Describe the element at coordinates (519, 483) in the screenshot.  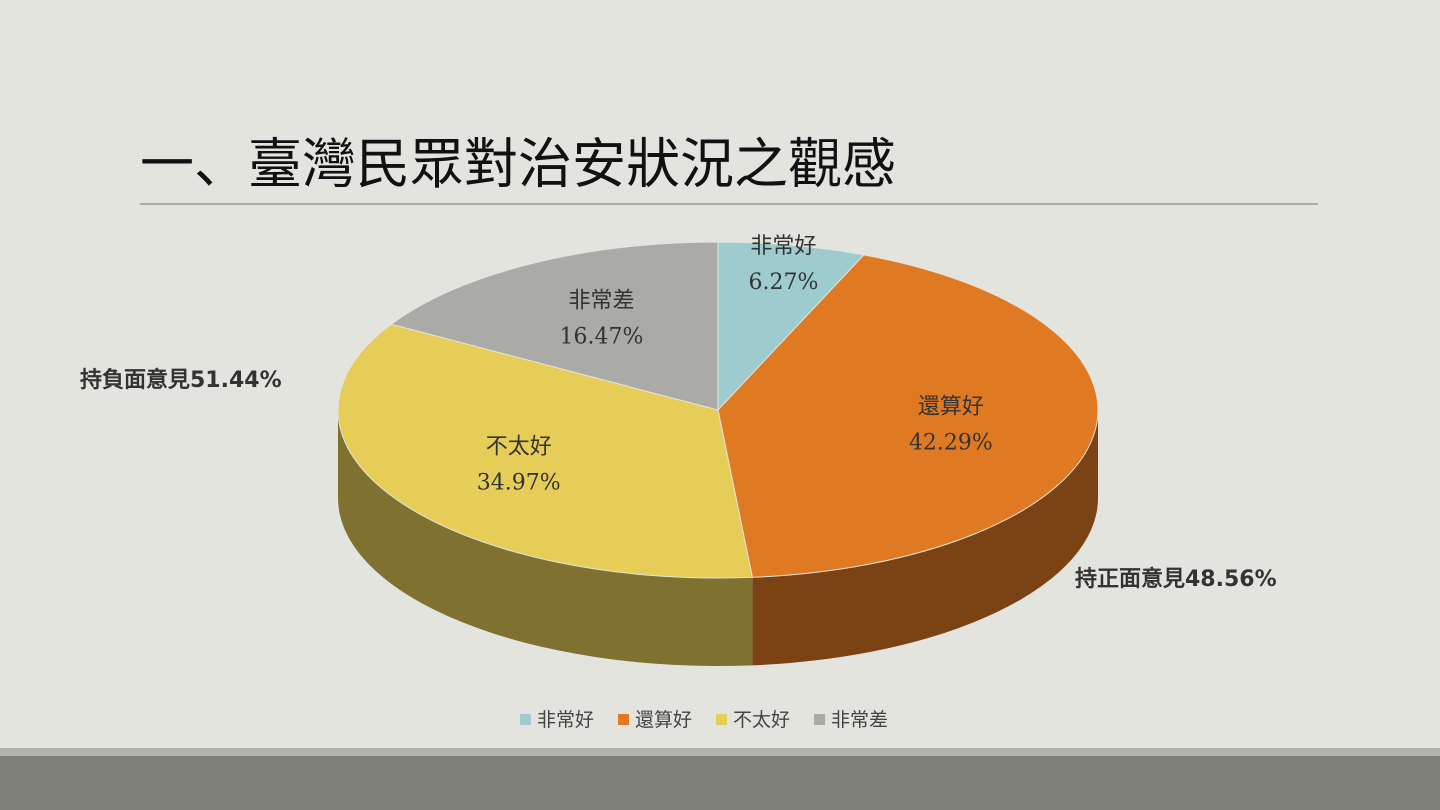
I see `data-label-value: 34.97%` at that location.